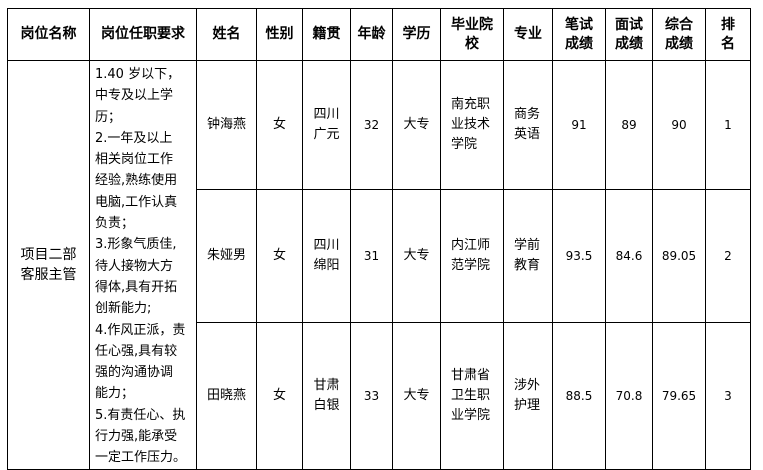 The width and height of the screenshot is (763, 470). I want to click on requirement-line: 待人接物大方, so click(134, 266).